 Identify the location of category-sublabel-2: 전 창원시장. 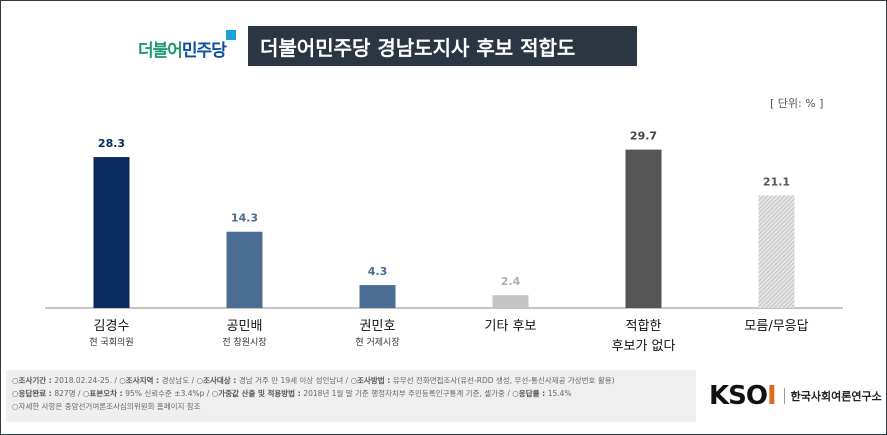
(244, 342).